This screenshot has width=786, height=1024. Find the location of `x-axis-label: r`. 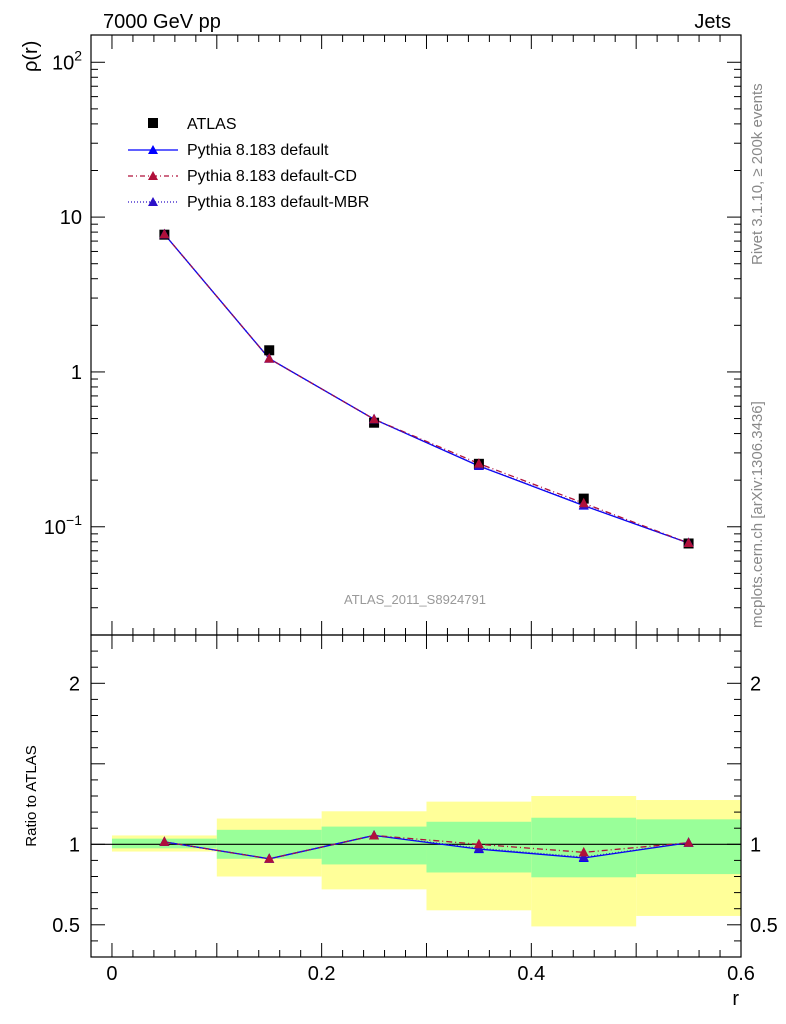

x-axis-label: r is located at coordinates (735, 999).